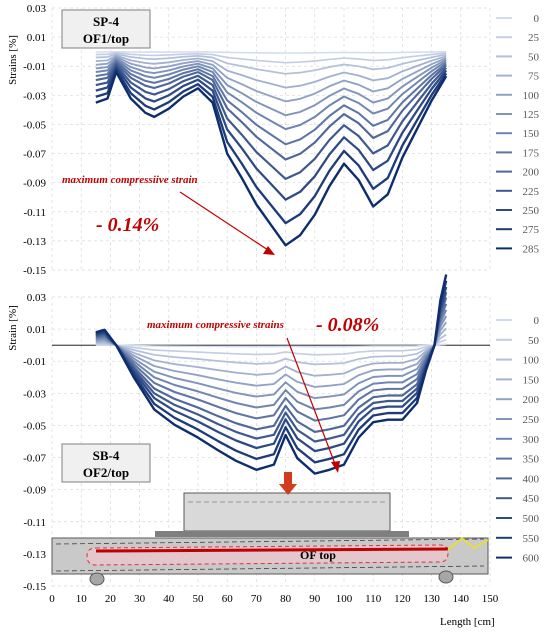  What do you see at coordinates (531, 420) in the screenshot?
I see `legend-label: 250` at bounding box center [531, 420].